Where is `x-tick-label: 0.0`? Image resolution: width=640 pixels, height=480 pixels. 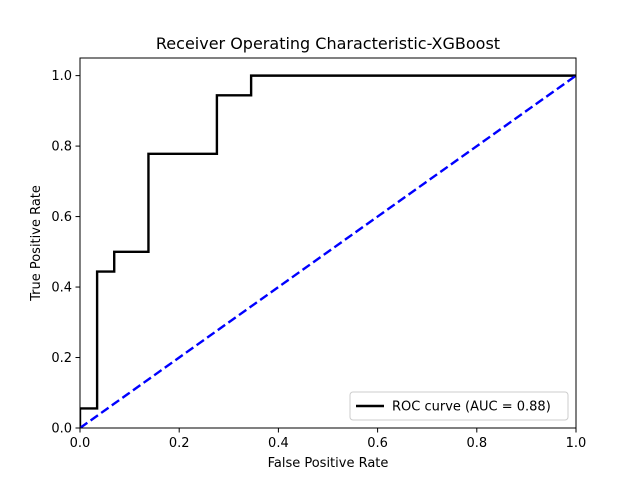 x-tick-label: 0.0 is located at coordinates (80, 443).